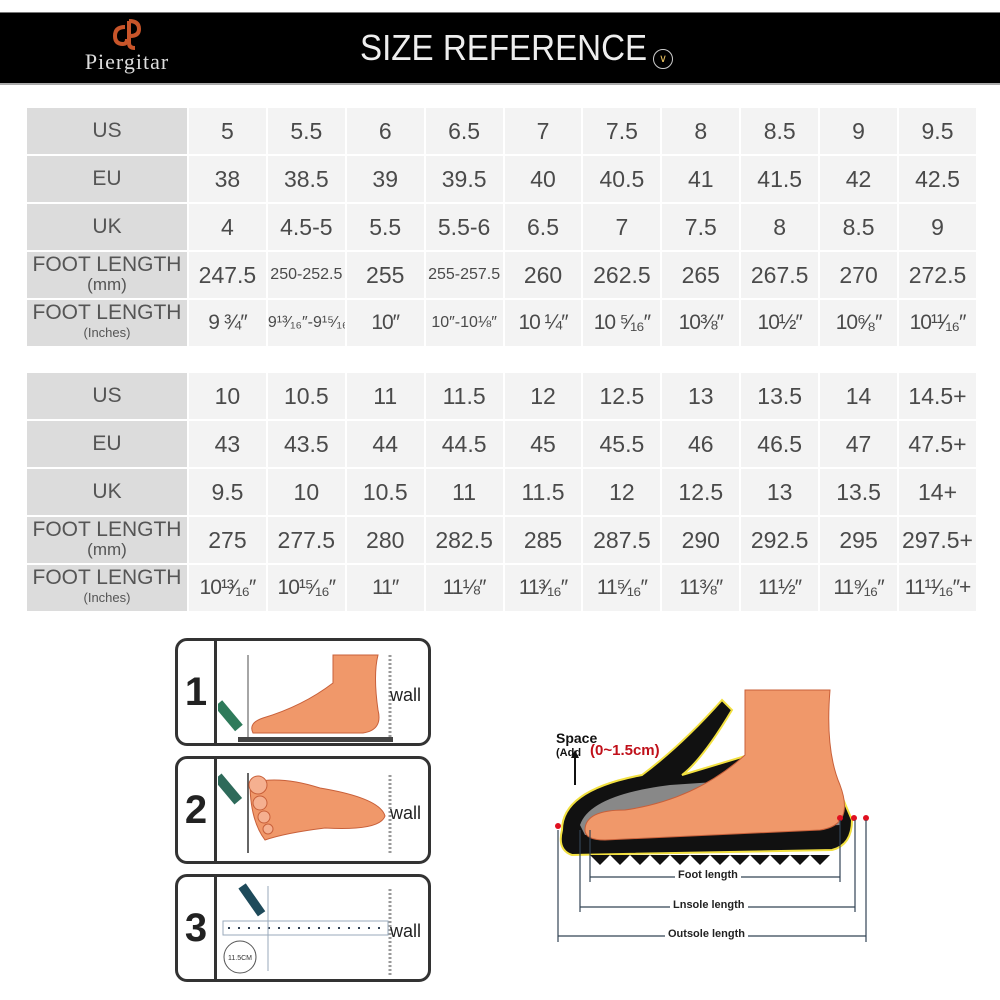 The height and width of the screenshot is (1000, 1000). I want to click on chevron-down-circle-icon: ∨, so click(663, 59).